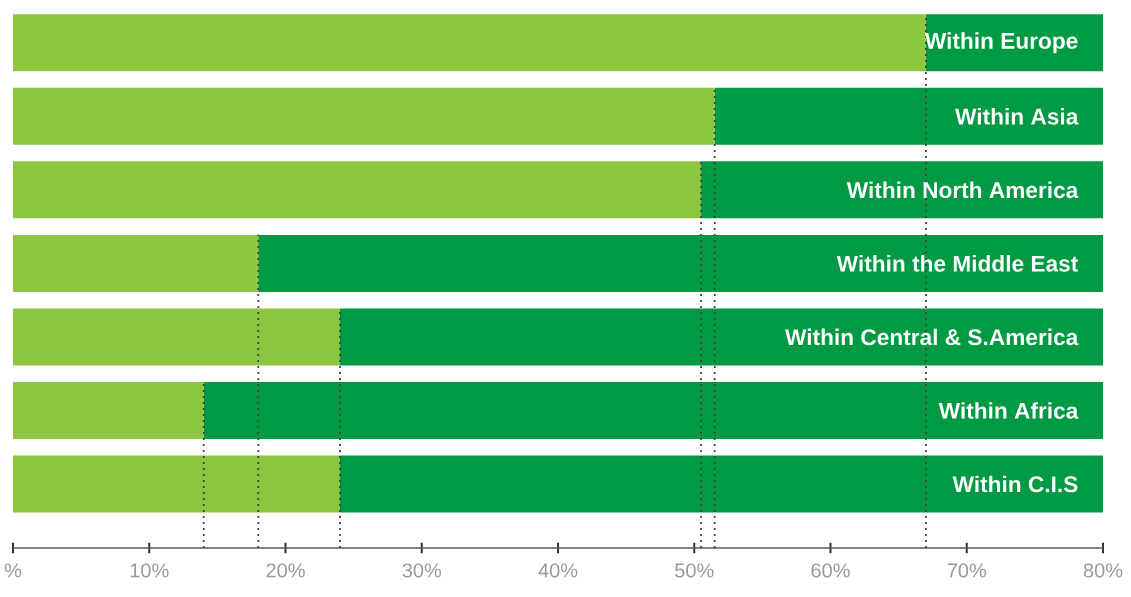  I want to click on x-tick-label: 10%, so click(149, 570).